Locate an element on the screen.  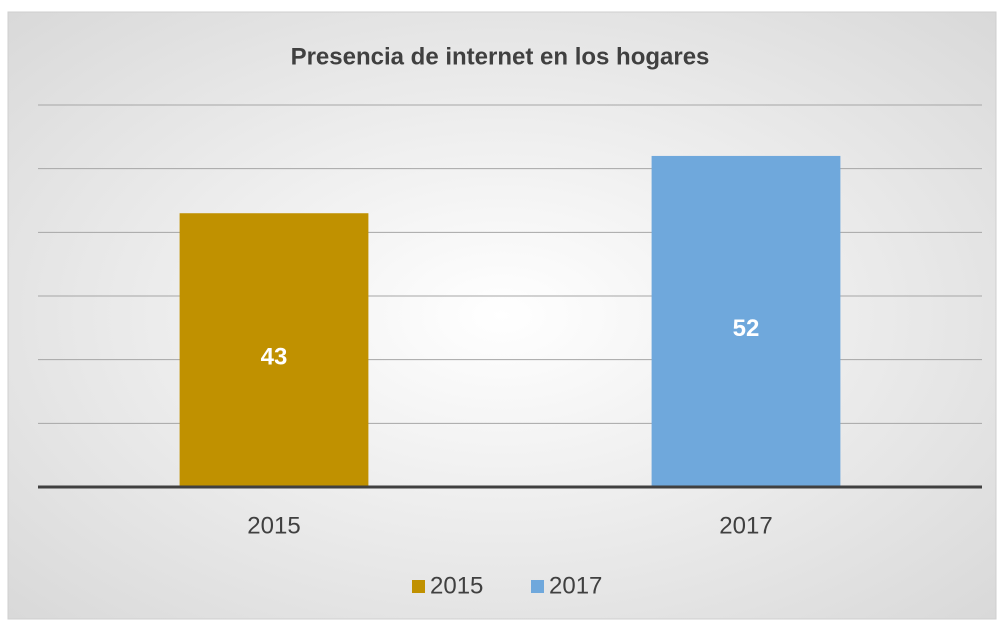
data-label: 43 is located at coordinates (274, 356).